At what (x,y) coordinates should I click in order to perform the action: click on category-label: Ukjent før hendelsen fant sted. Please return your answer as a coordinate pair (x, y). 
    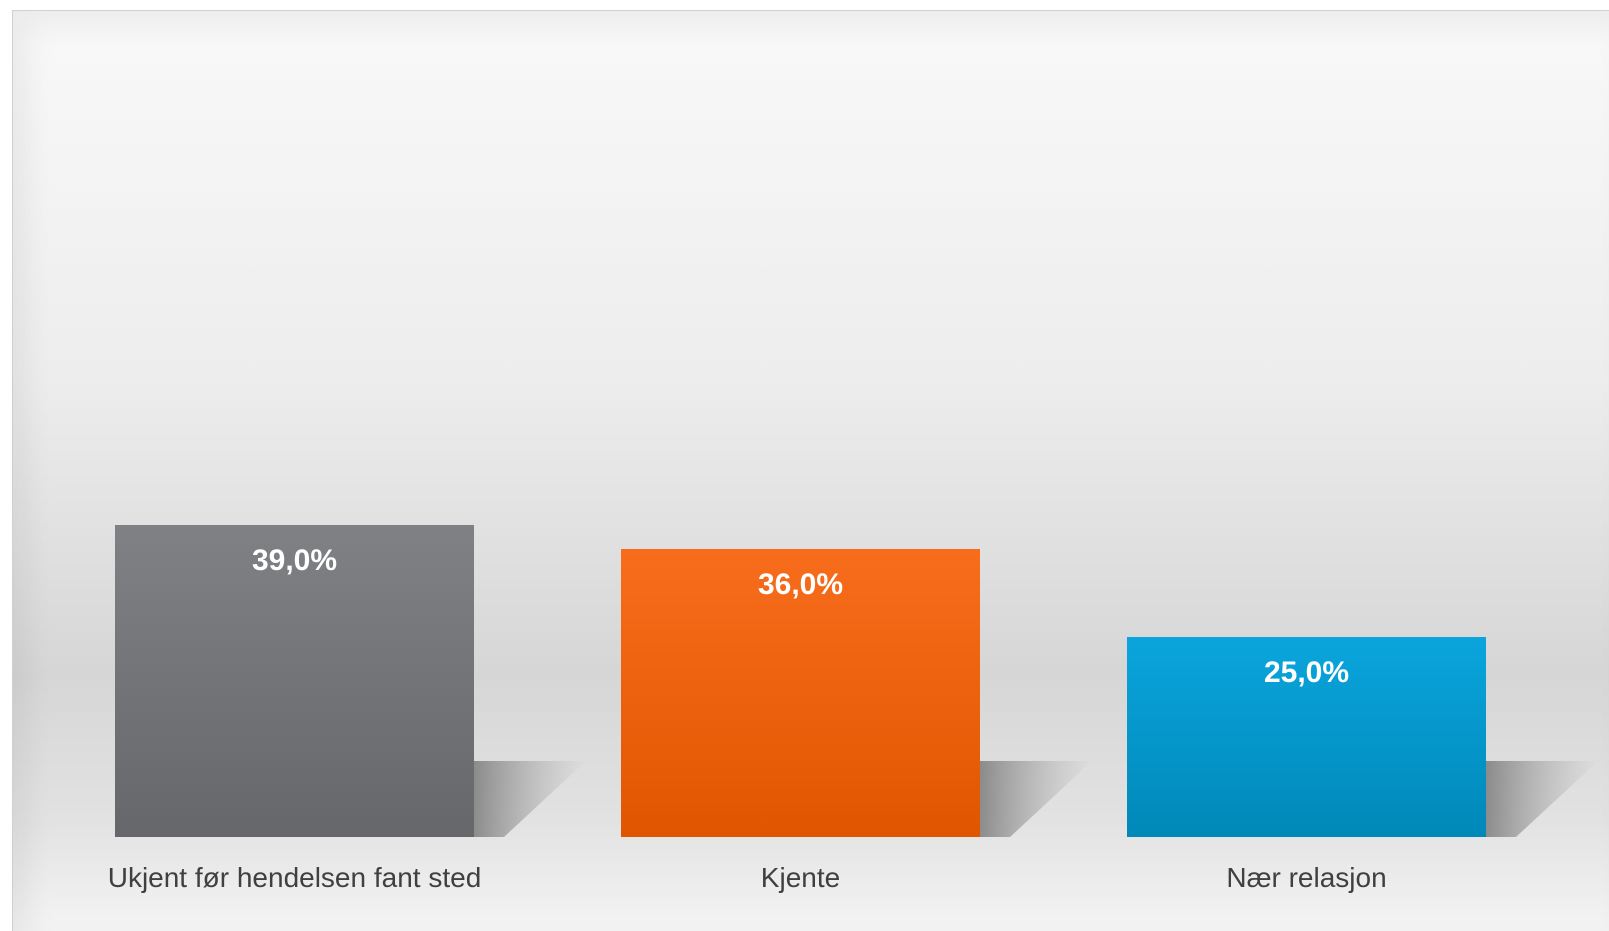
    Looking at the image, I should click on (295, 877).